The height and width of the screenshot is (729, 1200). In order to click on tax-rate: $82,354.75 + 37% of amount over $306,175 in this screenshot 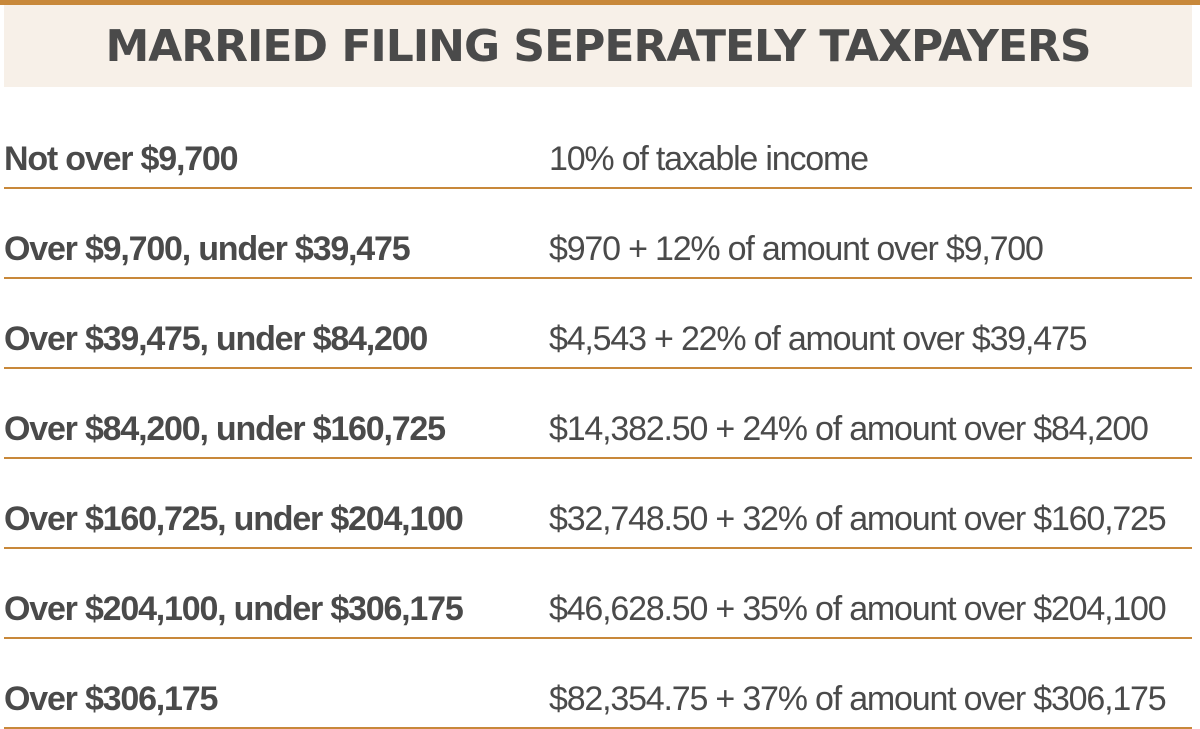, I will do `click(858, 699)`.